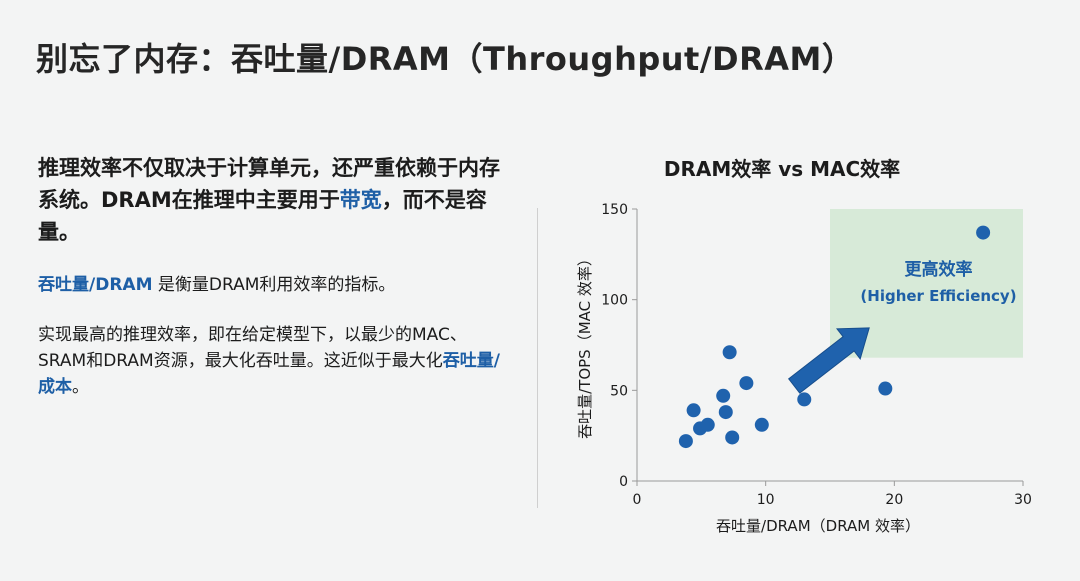  What do you see at coordinates (269, 184) in the screenshot?
I see `lead-text-1: 推理效率不仅取决于计算单元，还严重依赖于内存系统。DRAM在推理中主要用于` at bounding box center [269, 184].